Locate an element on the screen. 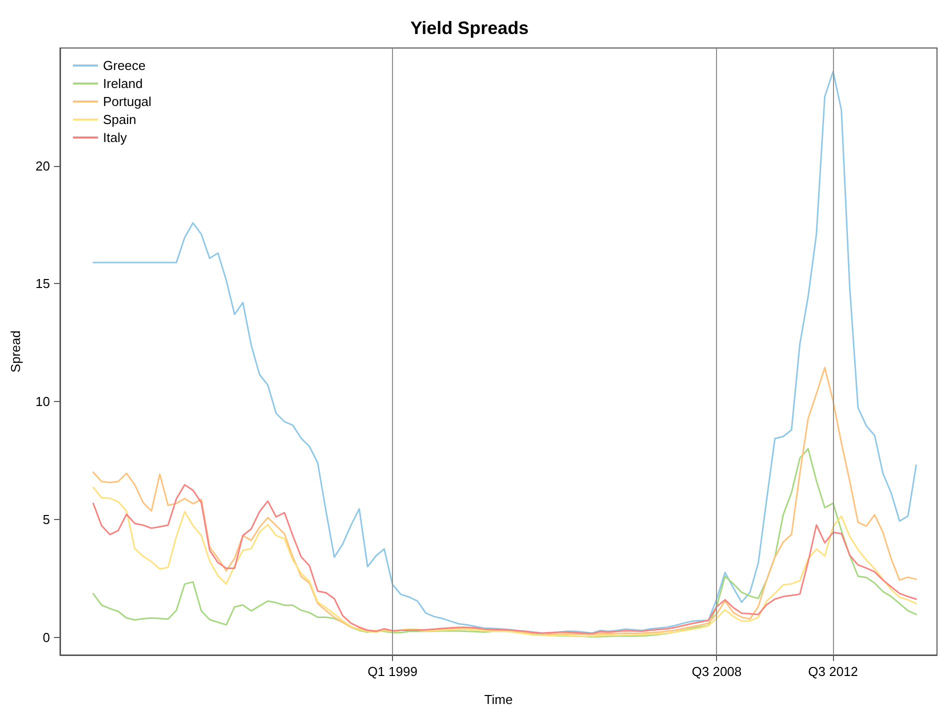 Image resolution: width=939 pixels, height=711 pixels. legend-label: Portugal is located at coordinates (127, 101).